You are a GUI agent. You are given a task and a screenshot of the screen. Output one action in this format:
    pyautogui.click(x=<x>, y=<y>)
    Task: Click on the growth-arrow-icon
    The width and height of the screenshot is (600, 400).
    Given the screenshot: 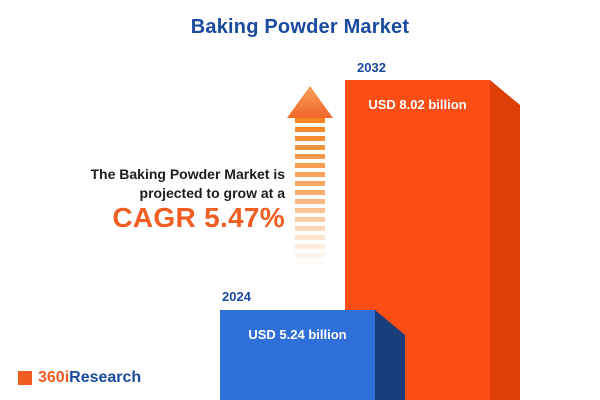 What is the action you would take?
    pyautogui.click(x=310, y=102)
    